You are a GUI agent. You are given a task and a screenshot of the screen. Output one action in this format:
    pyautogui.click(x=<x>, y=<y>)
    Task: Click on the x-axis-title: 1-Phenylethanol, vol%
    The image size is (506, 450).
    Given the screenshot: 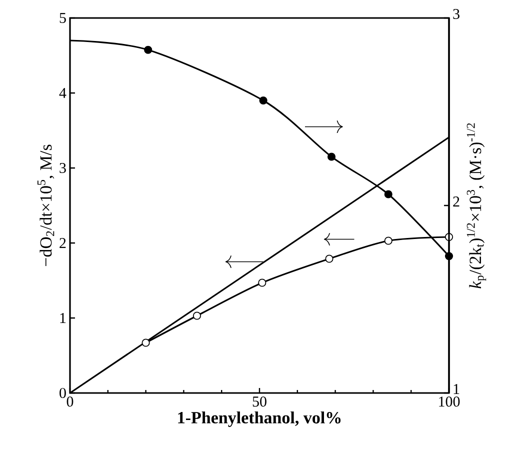 What is the action you would take?
    pyautogui.click(x=259, y=419)
    